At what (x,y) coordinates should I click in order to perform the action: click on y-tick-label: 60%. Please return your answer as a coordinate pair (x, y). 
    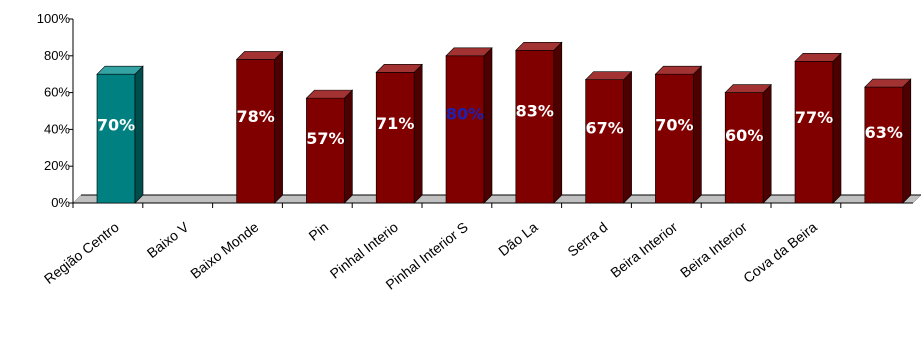
    Looking at the image, I should click on (57, 92).